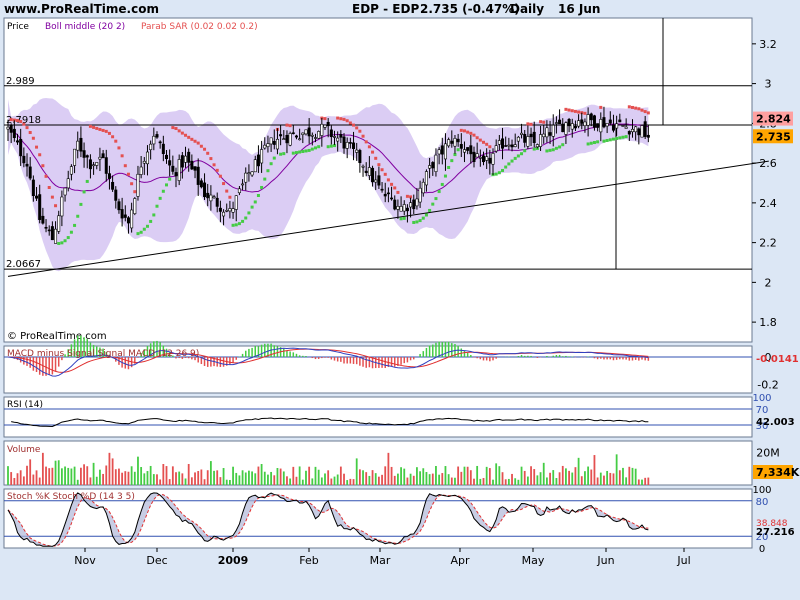  Describe the element at coordinates (762, 549) in the screenshot. I see `stoch-tick-label: 0` at that location.